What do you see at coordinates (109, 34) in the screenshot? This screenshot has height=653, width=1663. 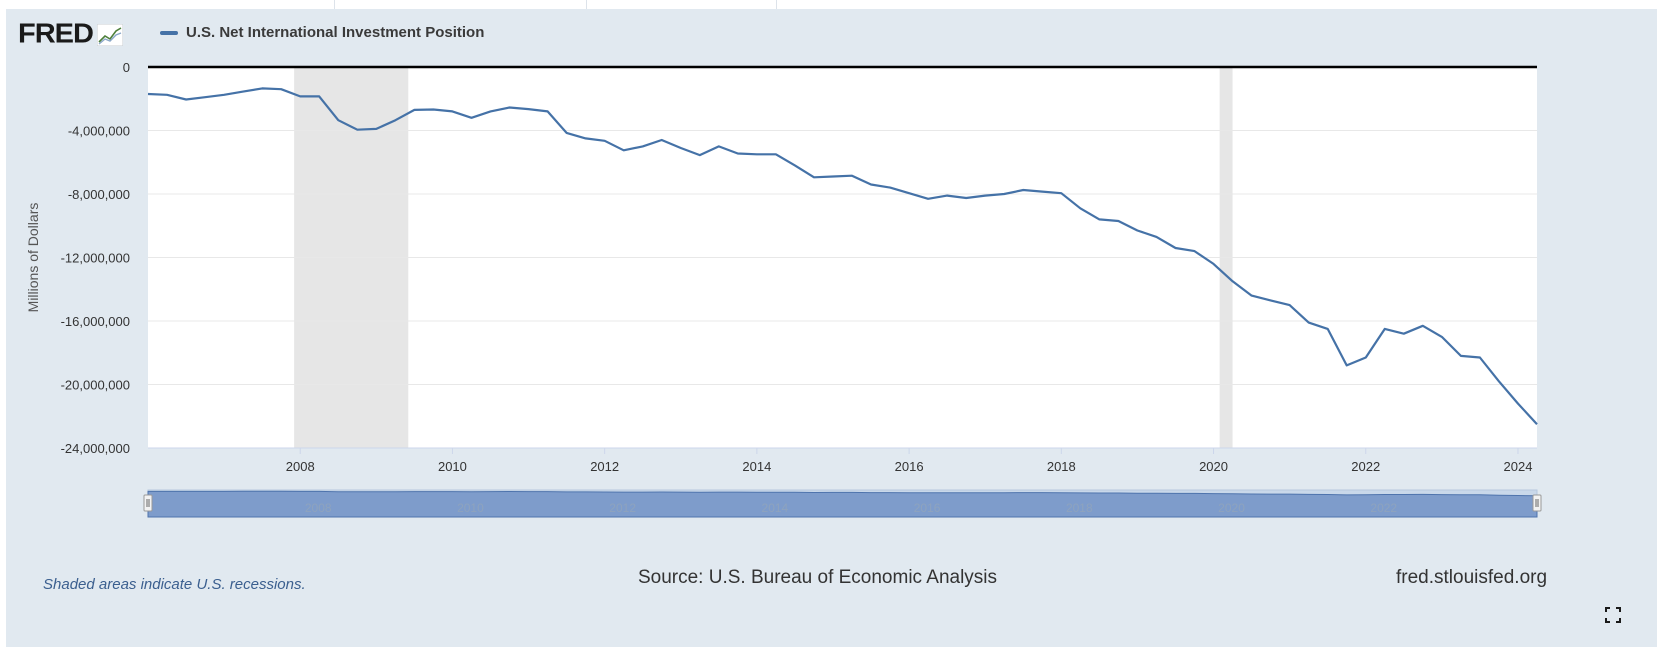 I see `chart-trend-icon` at bounding box center [109, 34].